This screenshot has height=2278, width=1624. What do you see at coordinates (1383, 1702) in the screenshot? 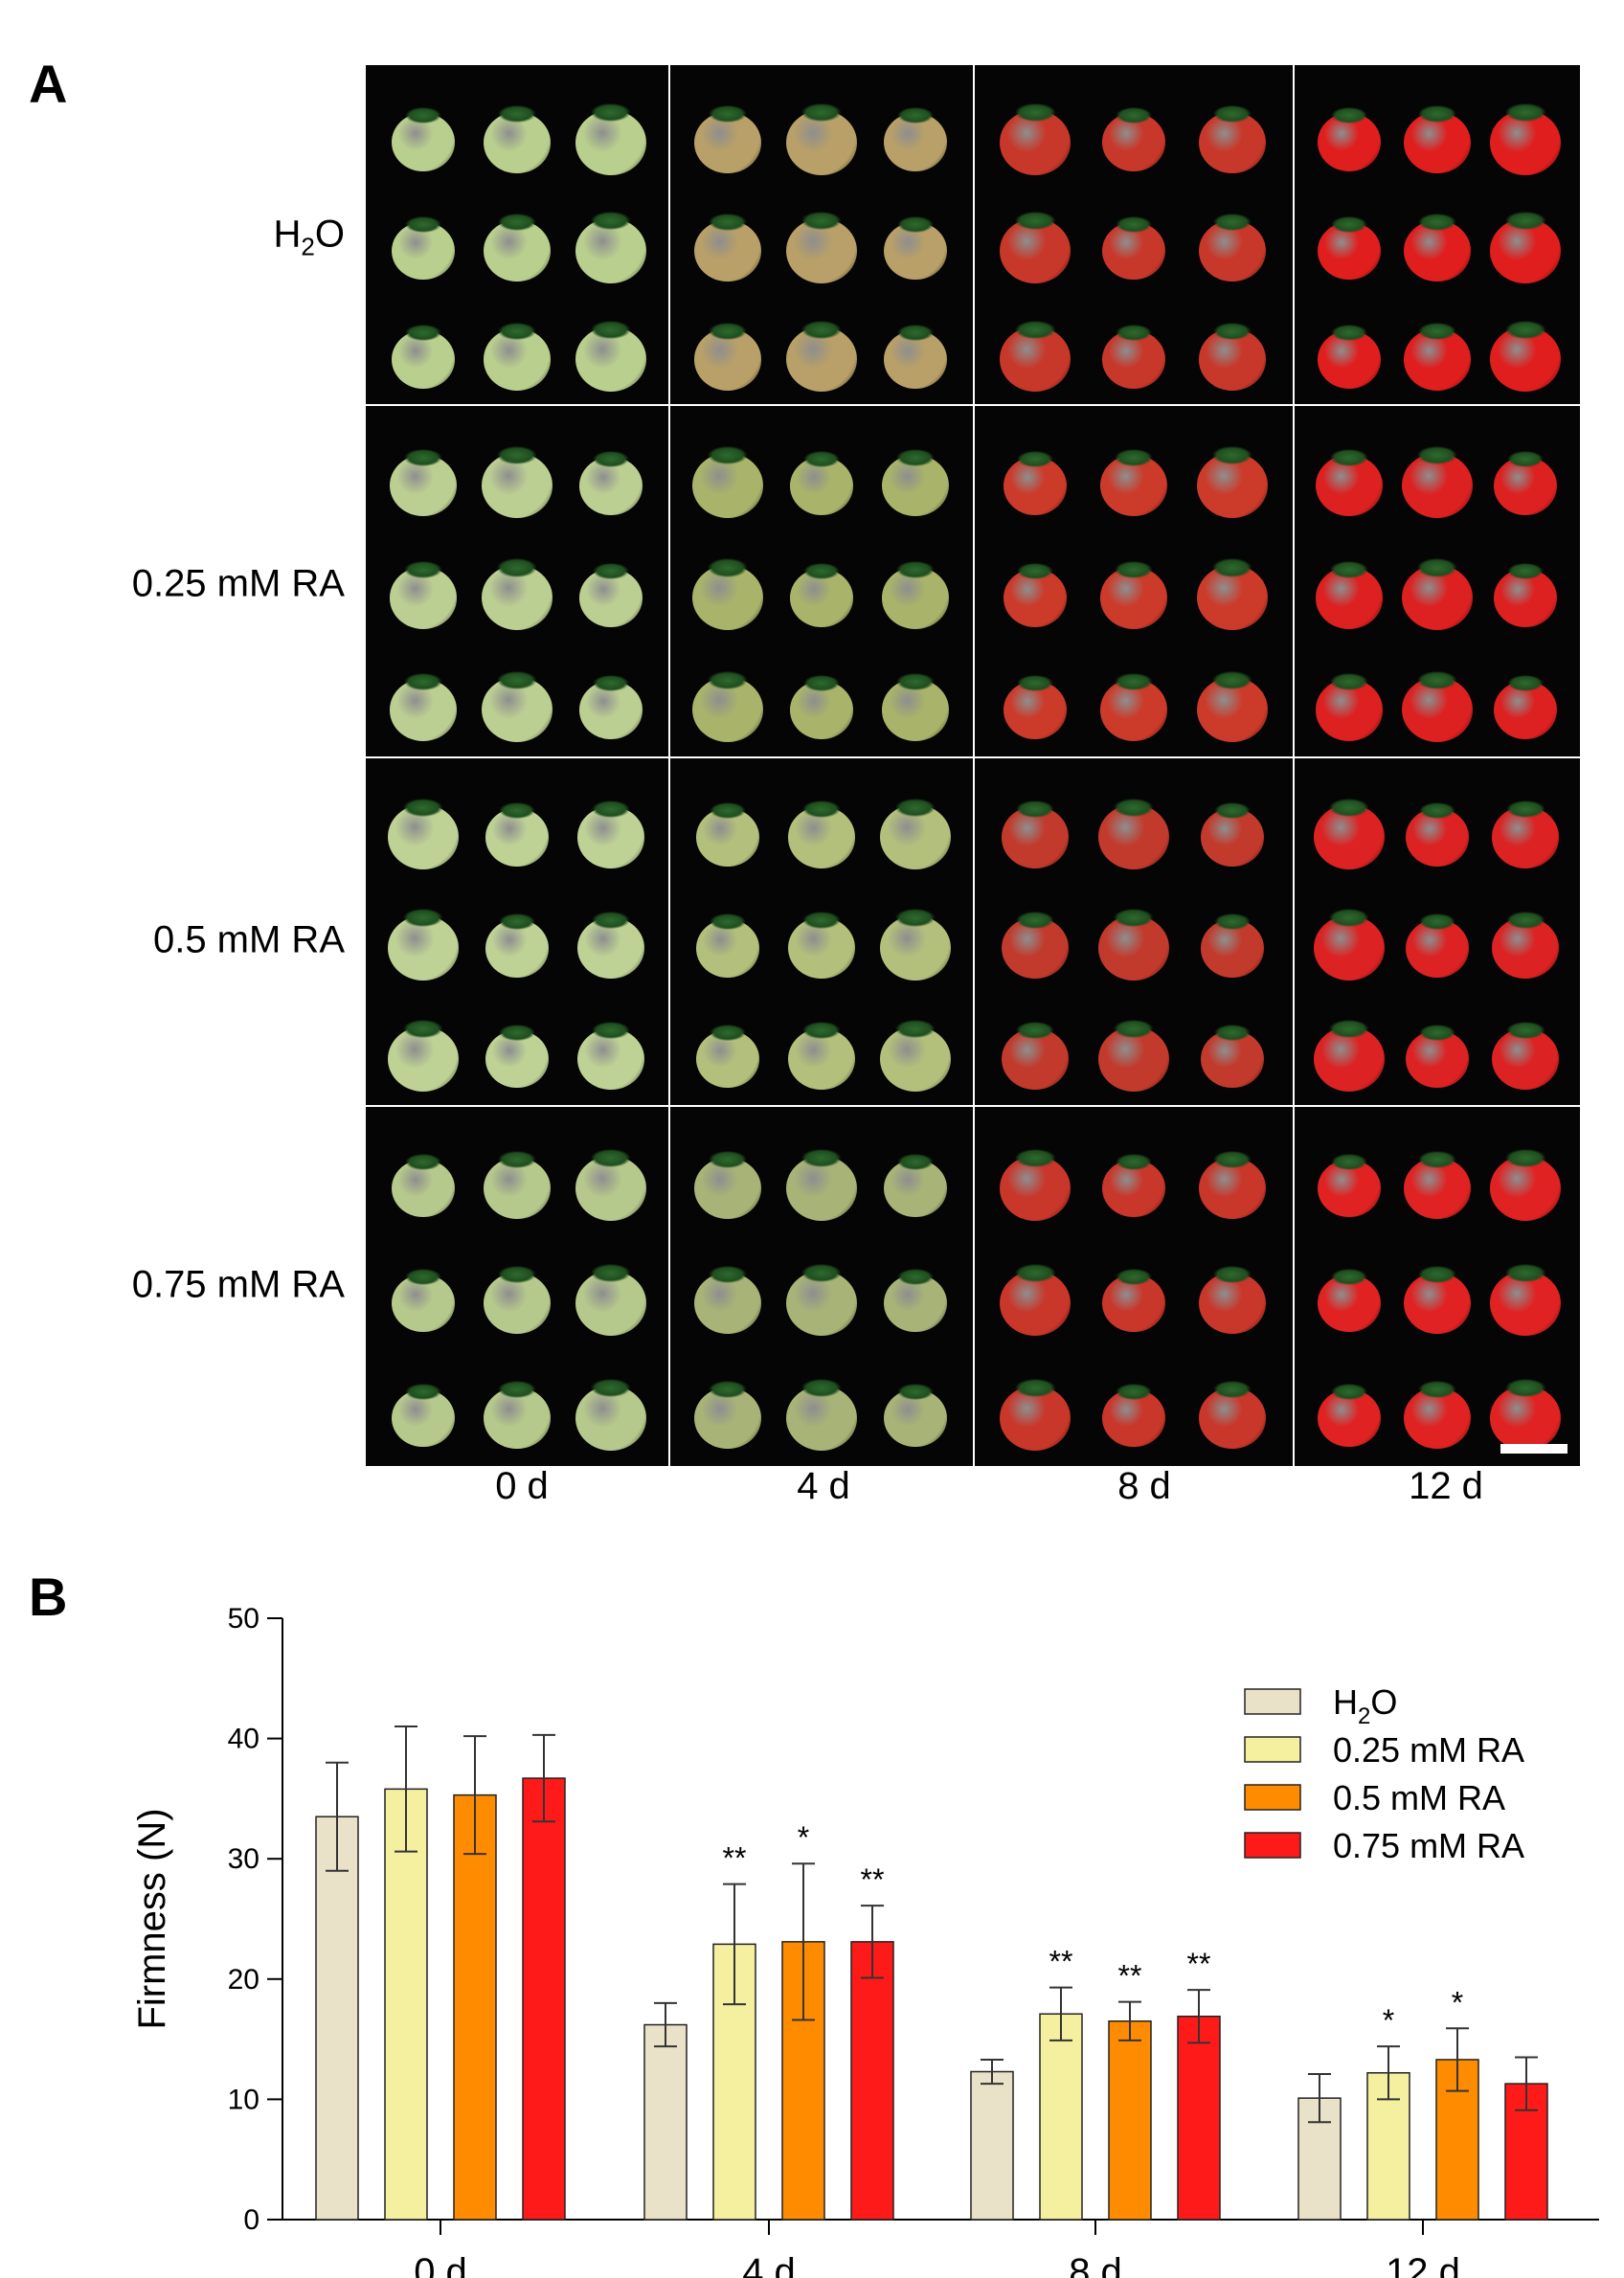
I see `legend-label-tail: O` at bounding box center [1383, 1702].